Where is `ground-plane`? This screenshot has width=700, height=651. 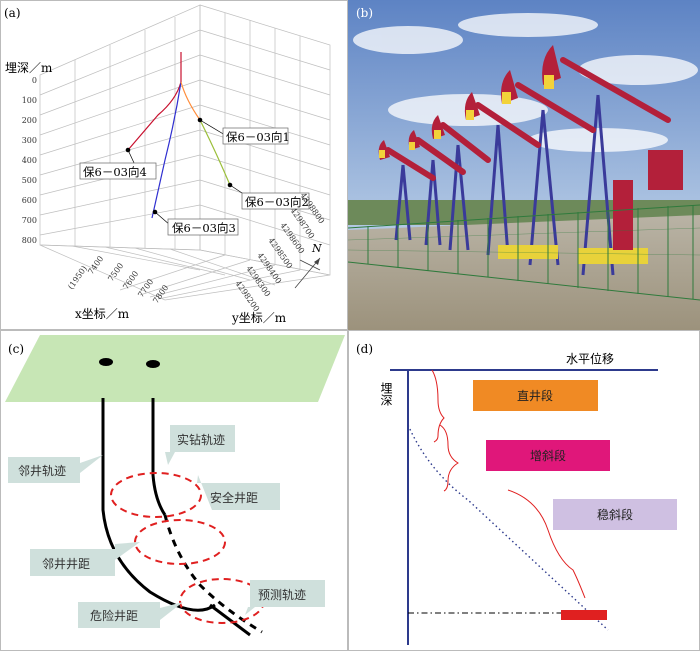
ground-plane is located at coordinates (175, 368).